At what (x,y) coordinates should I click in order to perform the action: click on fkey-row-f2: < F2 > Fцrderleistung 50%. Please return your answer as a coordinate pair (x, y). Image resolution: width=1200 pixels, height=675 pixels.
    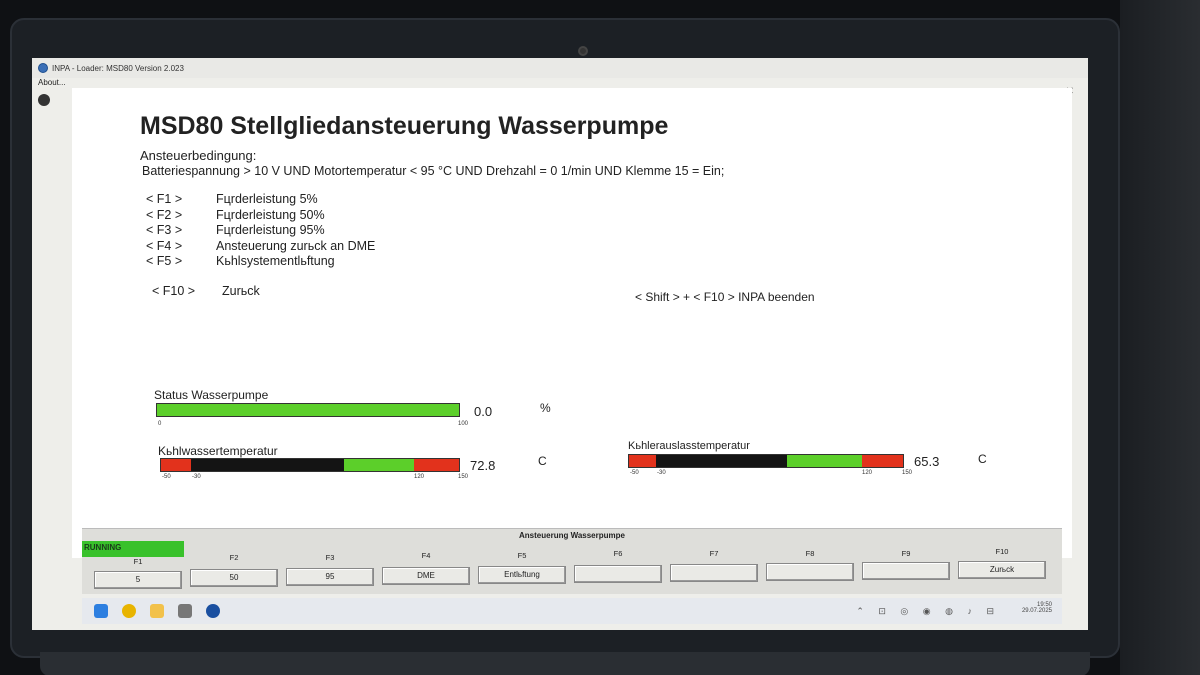
    Looking at the image, I should click on (260, 216).